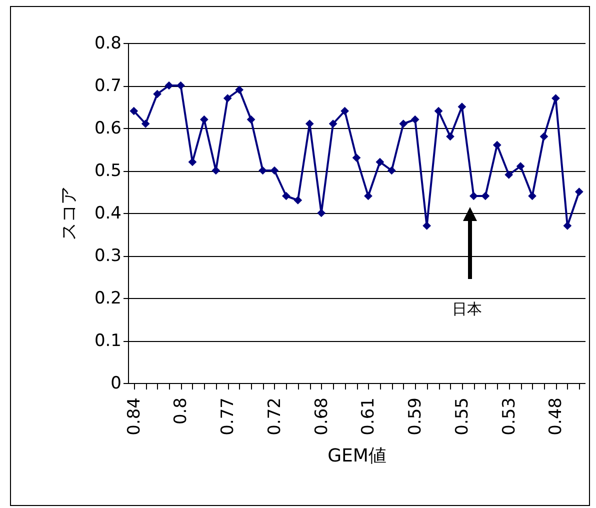 Image resolution: width=596 pixels, height=508 pixels. Describe the element at coordinates (108, 341) in the screenshot. I see `y-tick-label: 0.1` at that location.